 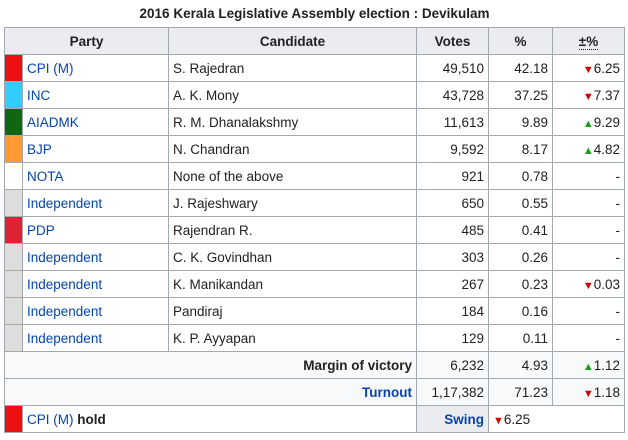 What do you see at coordinates (13, 419) in the screenshot?
I see `hold-party-color` at bounding box center [13, 419].